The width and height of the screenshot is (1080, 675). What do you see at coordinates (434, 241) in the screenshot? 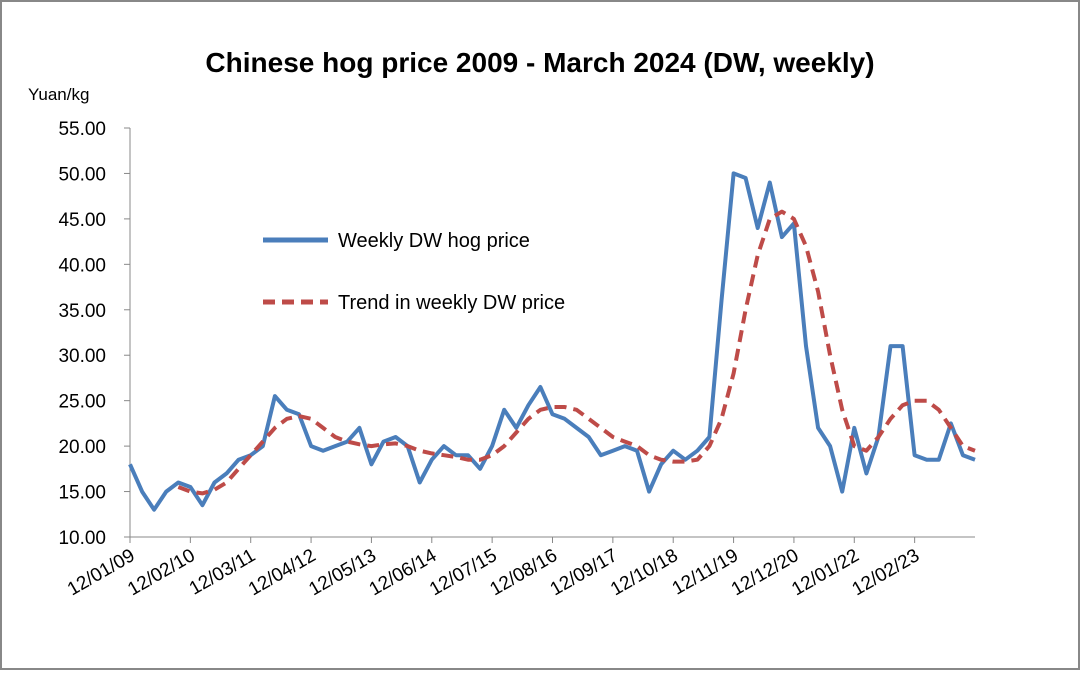
I see `legend-label: Weekly DW hog price` at bounding box center [434, 241].